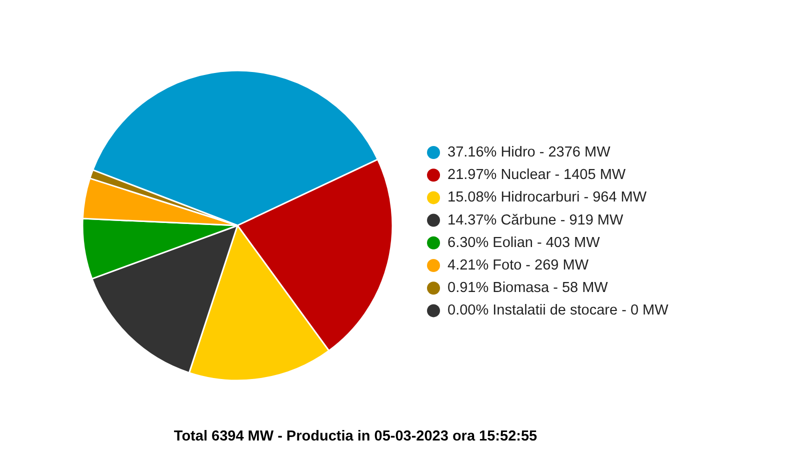  Describe the element at coordinates (356, 436) in the screenshot. I see `text: Total 6394 MW - Productia in 05-03-2023 ora 15:52:55` at that location.